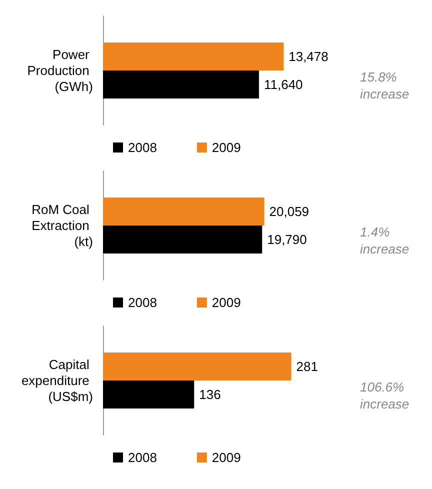 The height and width of the screenshot is (489, 432). I want to click on y-tick-label: Power Production (GWh), so click(60, 70).